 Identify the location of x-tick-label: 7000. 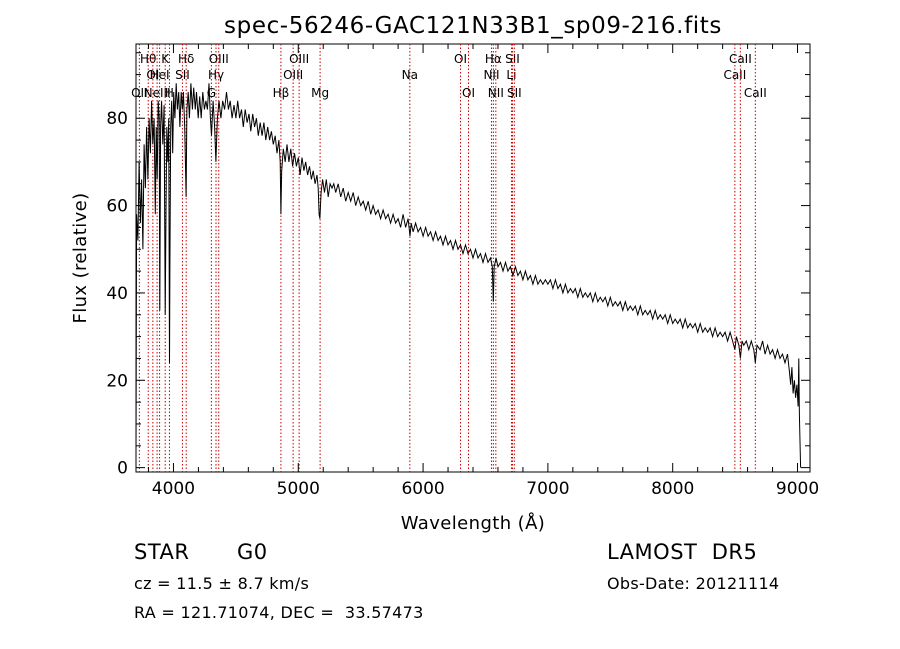
(547, 489).